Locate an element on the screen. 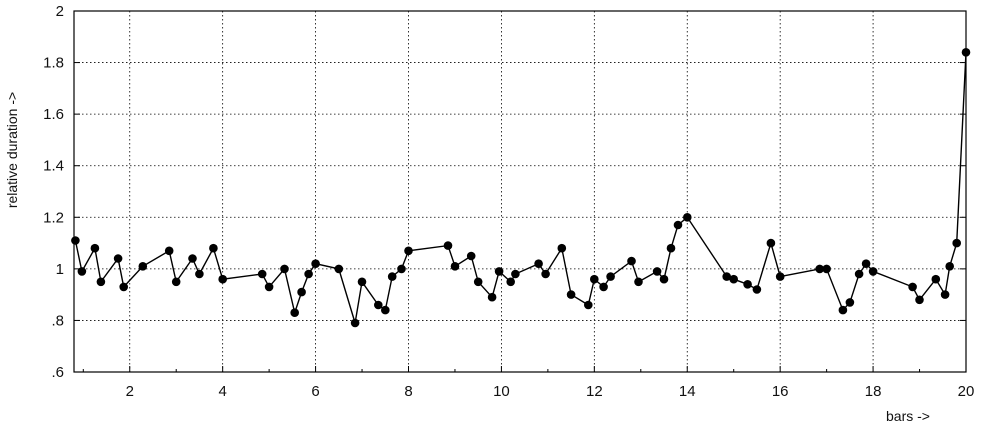  y-tick-label: 1 is located at coordinates (60, 269).